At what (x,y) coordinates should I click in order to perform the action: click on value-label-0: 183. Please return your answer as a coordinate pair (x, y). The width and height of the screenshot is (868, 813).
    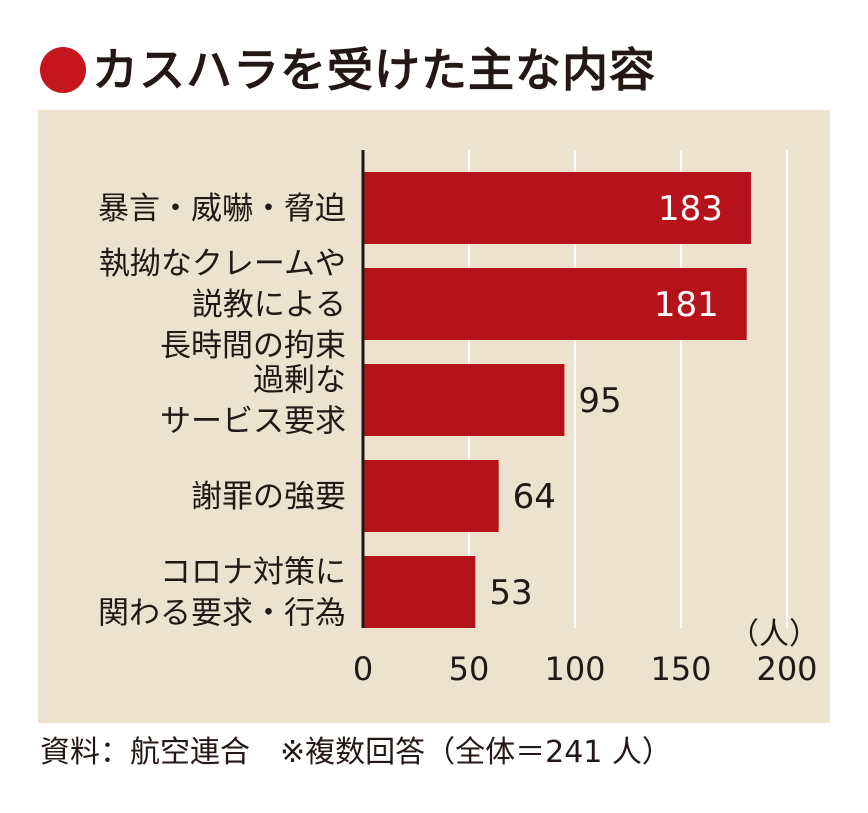
    Looking at the image, I should click on (690, 209).